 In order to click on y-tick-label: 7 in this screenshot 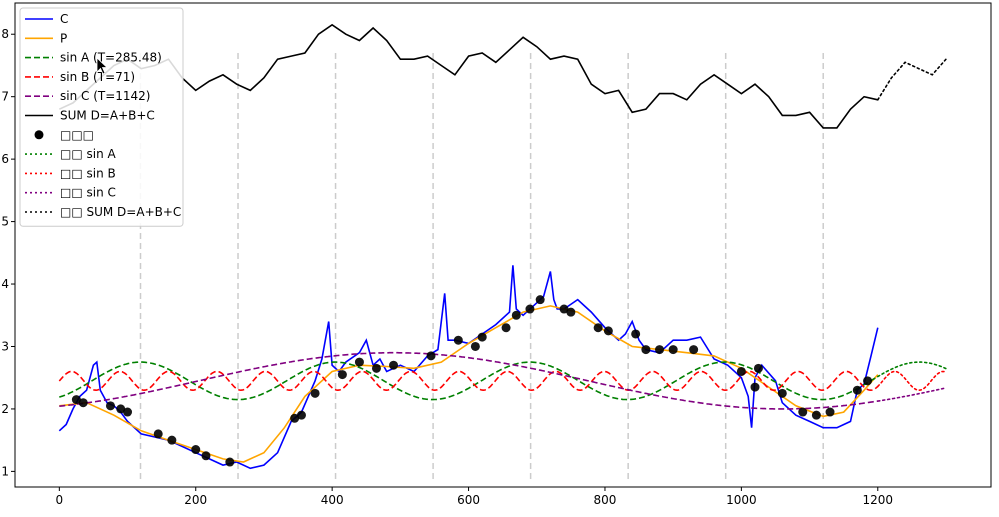, I will do `click(5, 97)`.